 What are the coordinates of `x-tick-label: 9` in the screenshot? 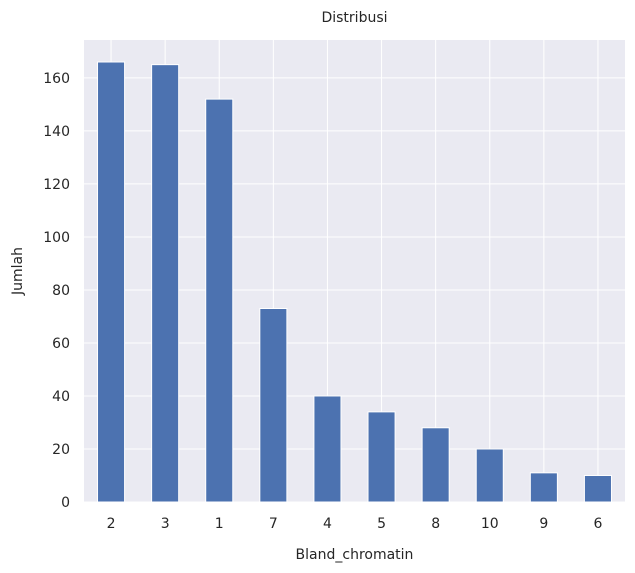 It's located at (543, 524).